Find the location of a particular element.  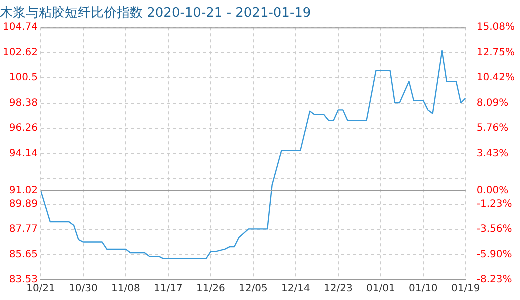

y2-tick-label: -3.56% is located at coordinates (494, 230).